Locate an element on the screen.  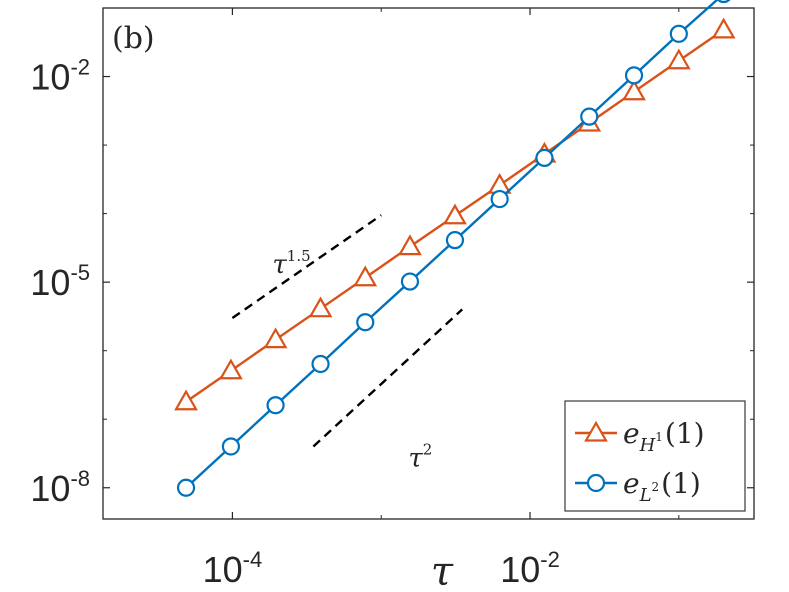
x-tick-label: 10⁻² is located at coordinates (530, 568).